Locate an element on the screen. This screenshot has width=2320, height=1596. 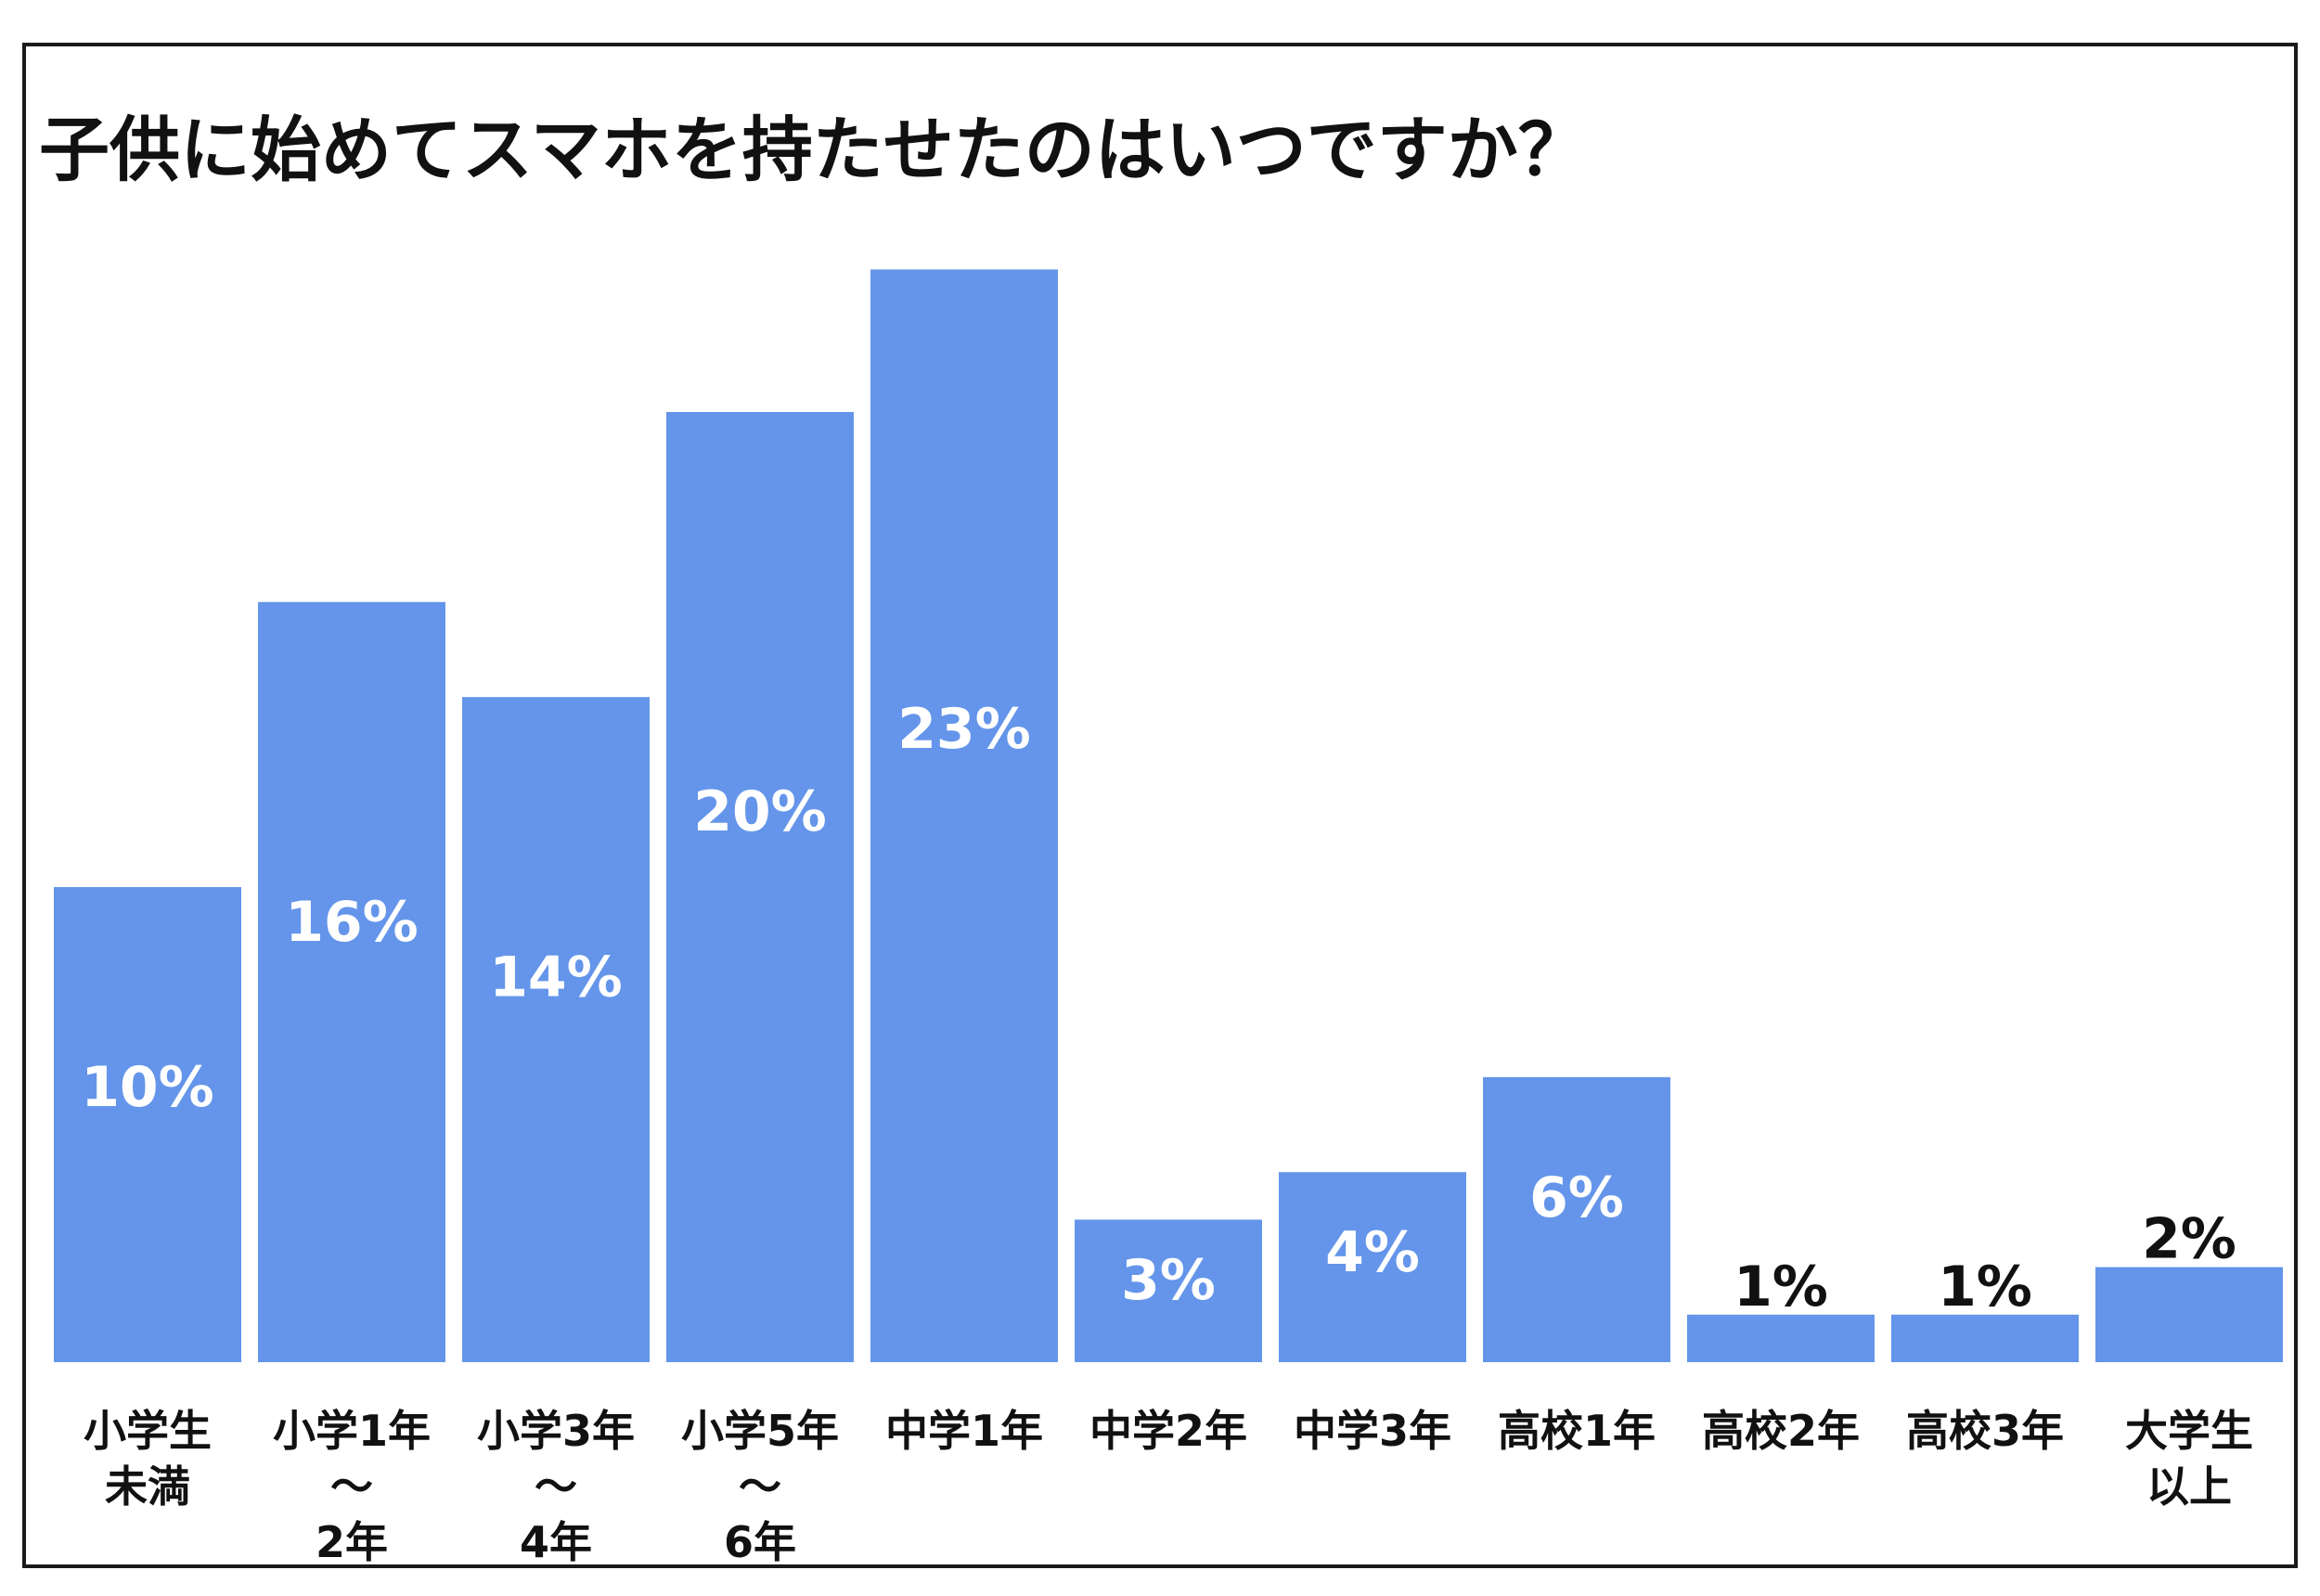
x-tick-label-11: 大学生以上 is located at coordinates (2189, 1459).